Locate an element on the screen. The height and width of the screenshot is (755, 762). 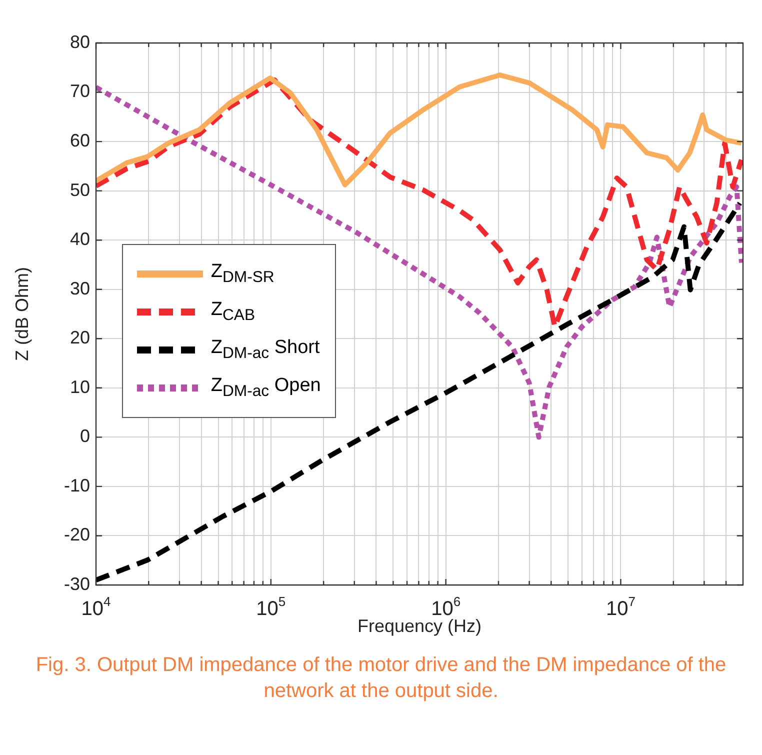
y-tick-label: 80 is located at coordinates (80, 42).